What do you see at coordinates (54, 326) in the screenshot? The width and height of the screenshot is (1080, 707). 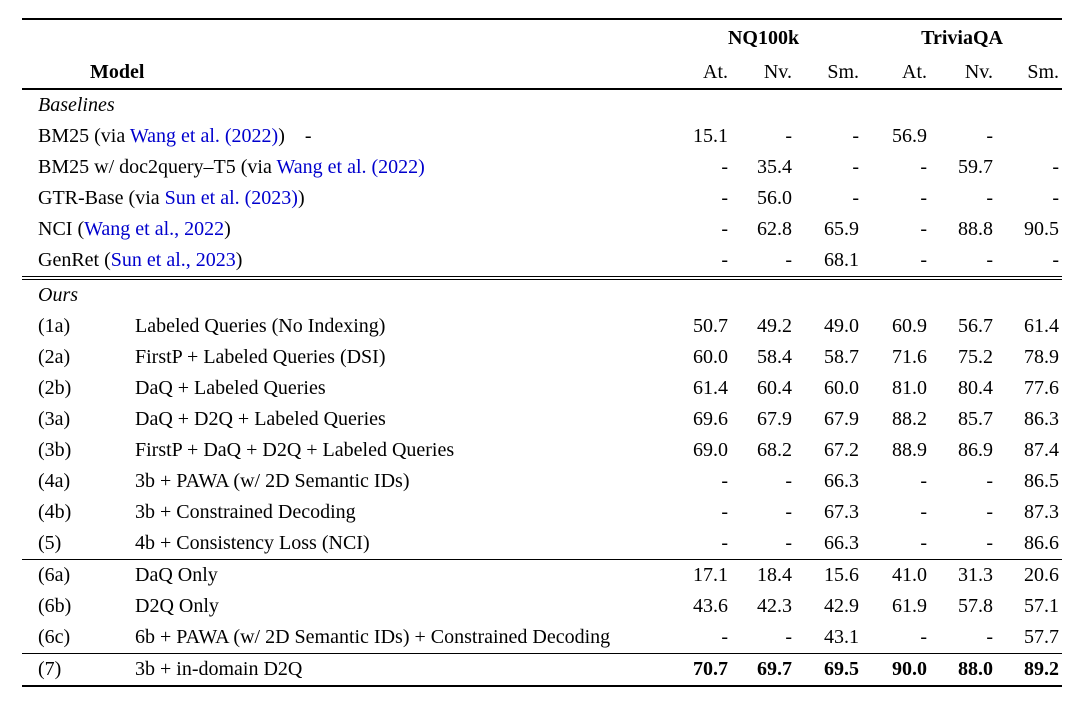 I see `row-number: (1a)` at bounding box center [54, 326].